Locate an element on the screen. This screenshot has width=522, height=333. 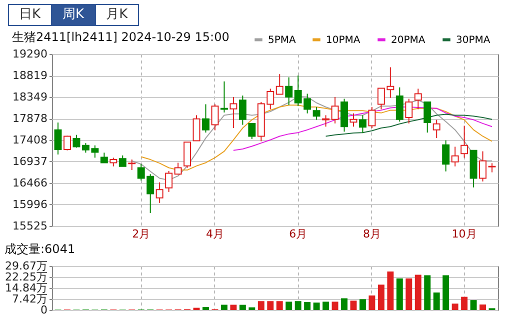
y-tick-label: 16466 is located at coordinates (30, 183).